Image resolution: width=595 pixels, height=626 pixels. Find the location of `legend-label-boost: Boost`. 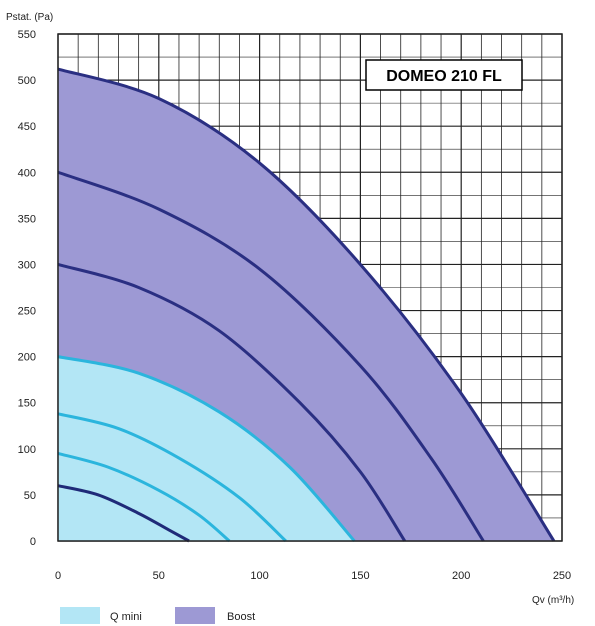

legend-label-boost: Boost is located at coordinates (241, 617).